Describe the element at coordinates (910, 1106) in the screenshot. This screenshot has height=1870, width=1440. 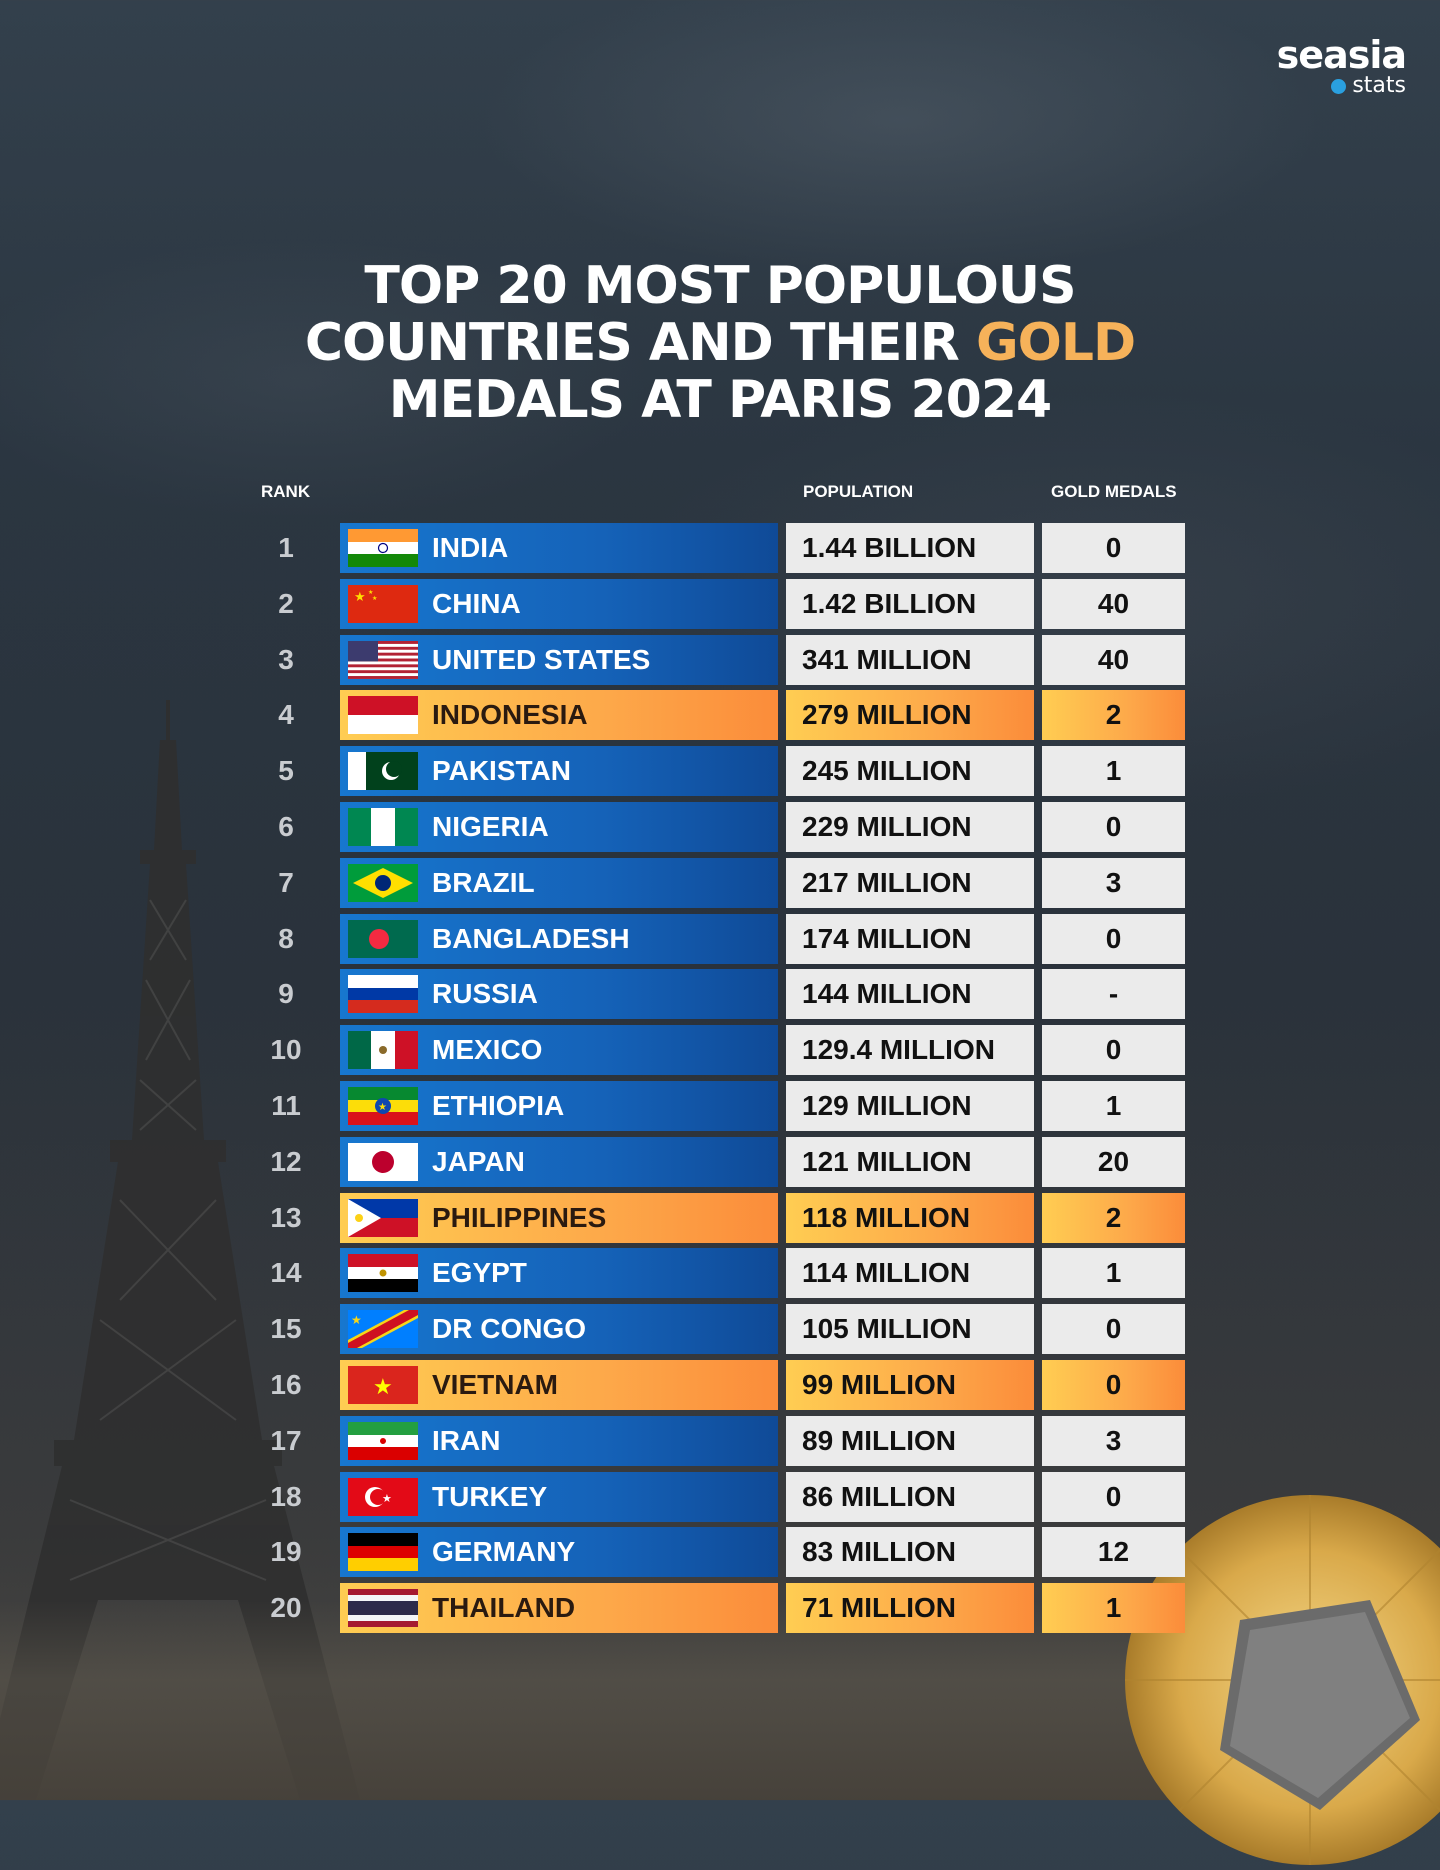
I see `population-cell: 129 MILLION` at that location.